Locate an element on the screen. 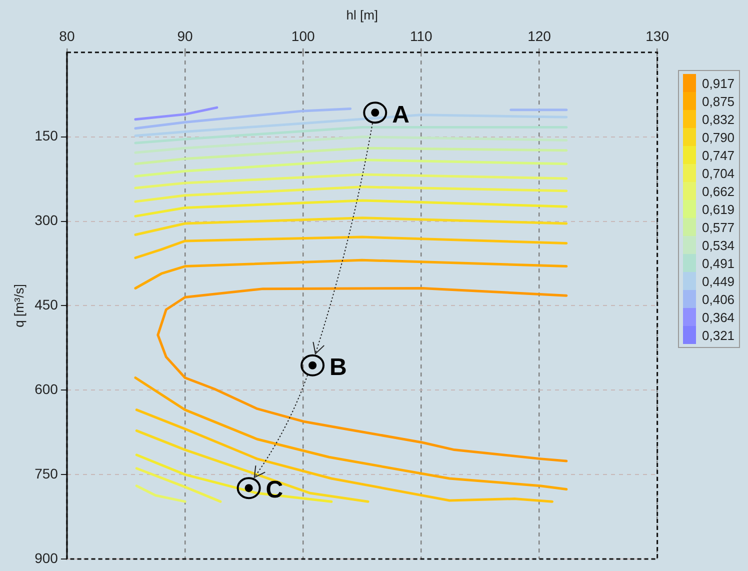  y-tick-label: 300 is located at coordinates (46, 220).